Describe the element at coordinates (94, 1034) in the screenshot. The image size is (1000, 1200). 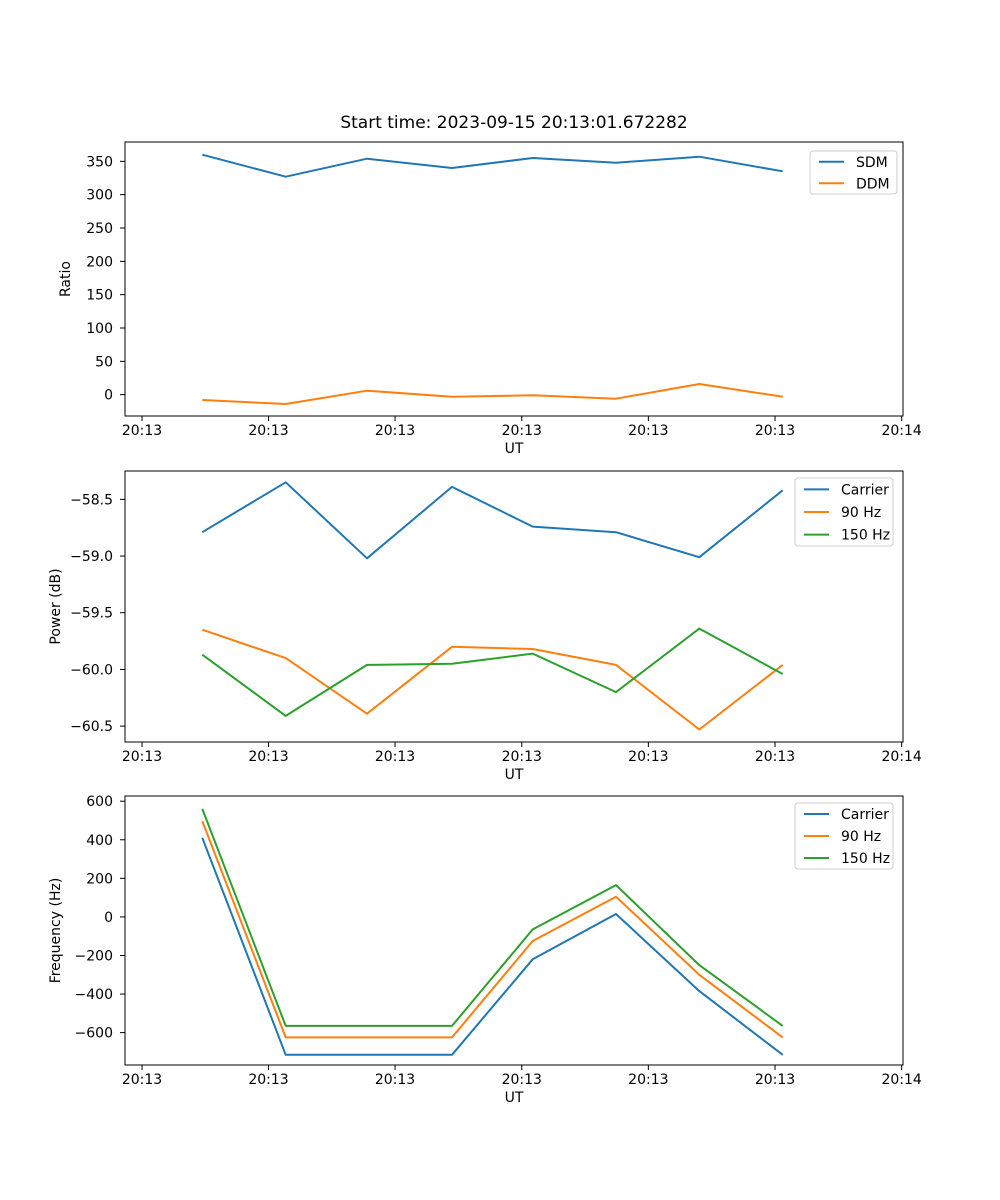
I see `y-tick-label: −600` at that location.